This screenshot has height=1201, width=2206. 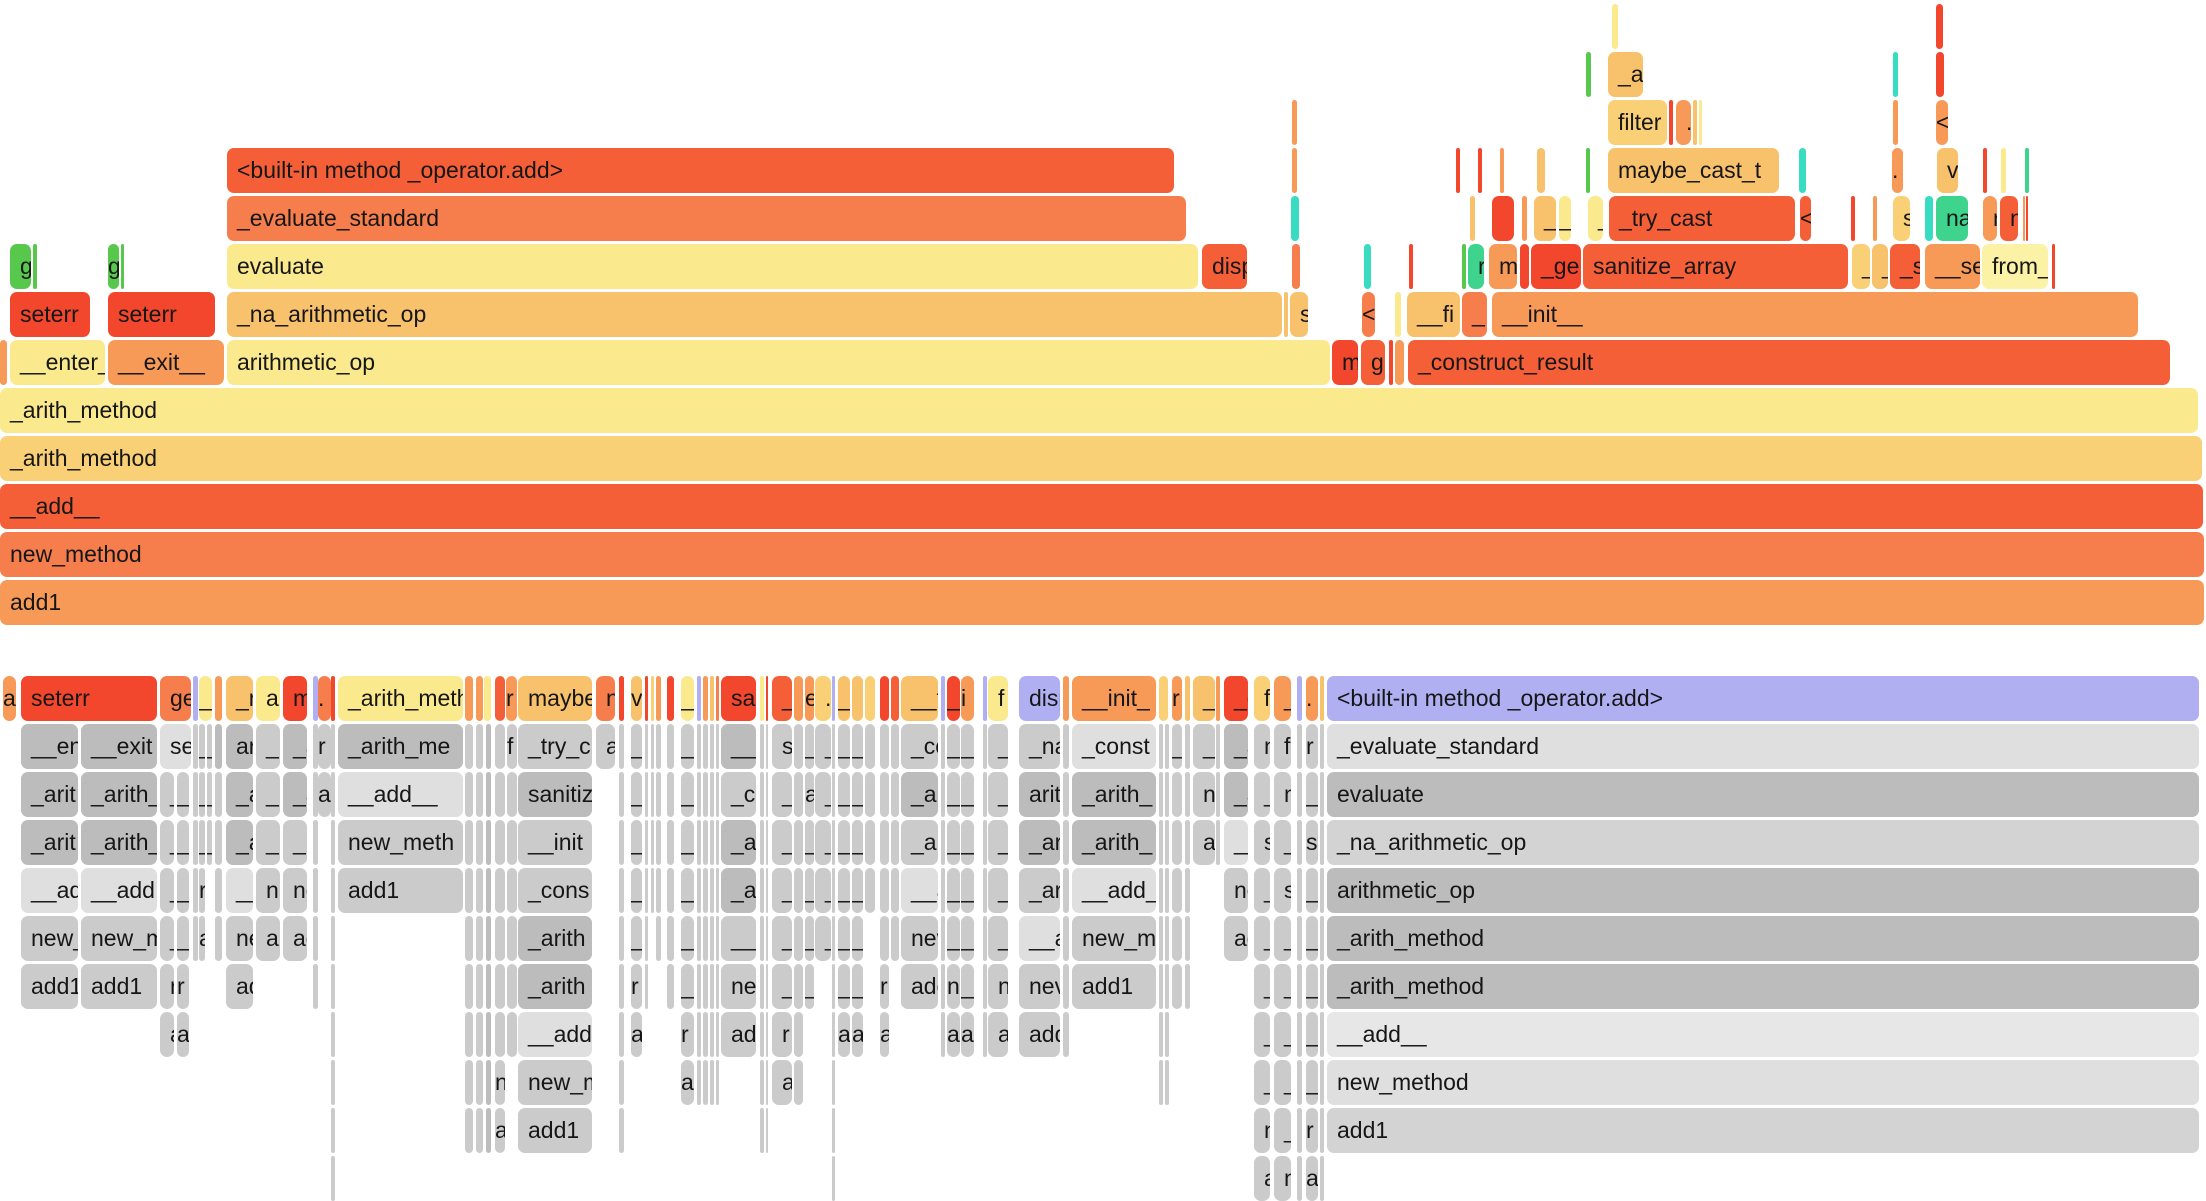 I want to click on frame-box: n, so click(x=605, y=698).